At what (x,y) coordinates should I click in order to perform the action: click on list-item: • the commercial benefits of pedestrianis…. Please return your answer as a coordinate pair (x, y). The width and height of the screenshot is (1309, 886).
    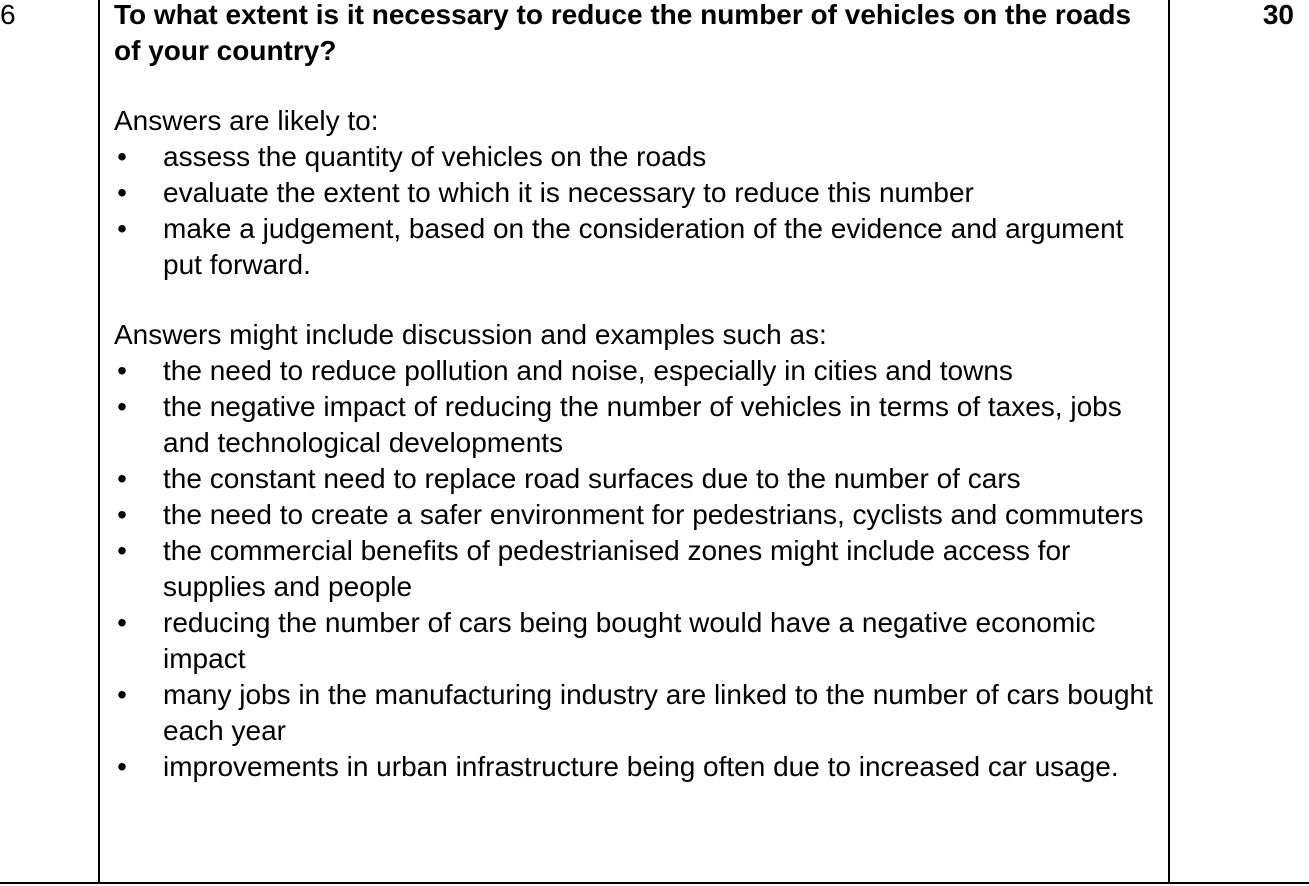
    Looking at the image, I should click on (639, 569).